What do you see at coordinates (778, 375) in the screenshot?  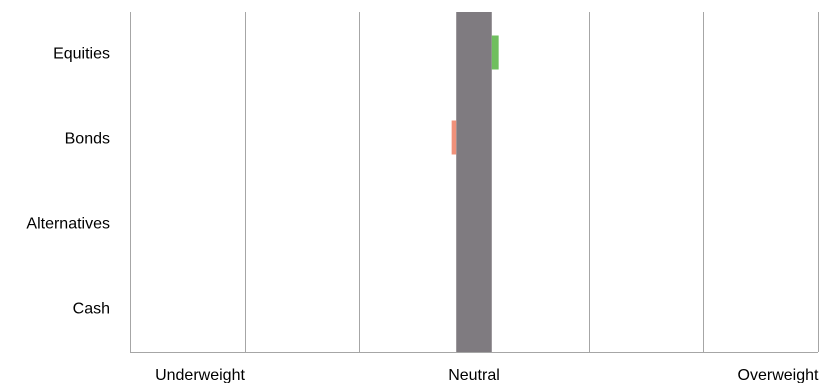 I see `position-label-overweight: Overweight` at bounding box center [778, 375].